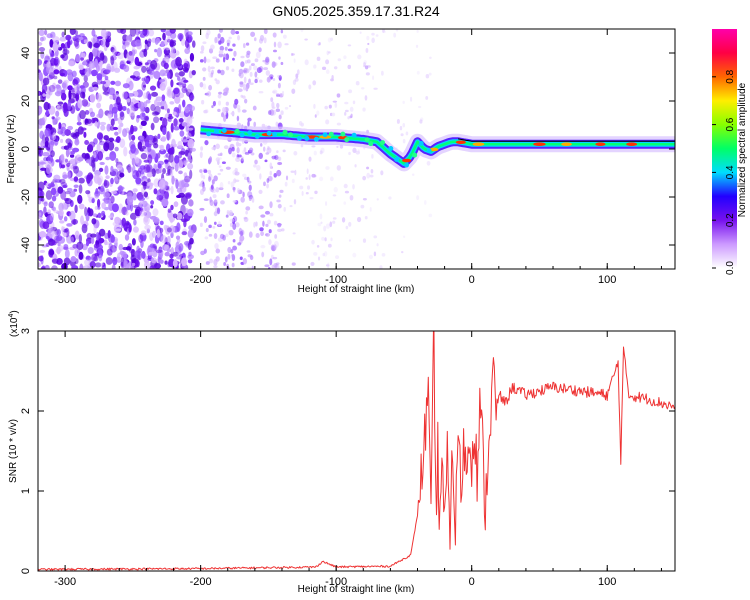 Image resolution: width=750 pixels, height=600 pixels. I want to click on colorbar-tick-label: 0.2, so click(730, 220).